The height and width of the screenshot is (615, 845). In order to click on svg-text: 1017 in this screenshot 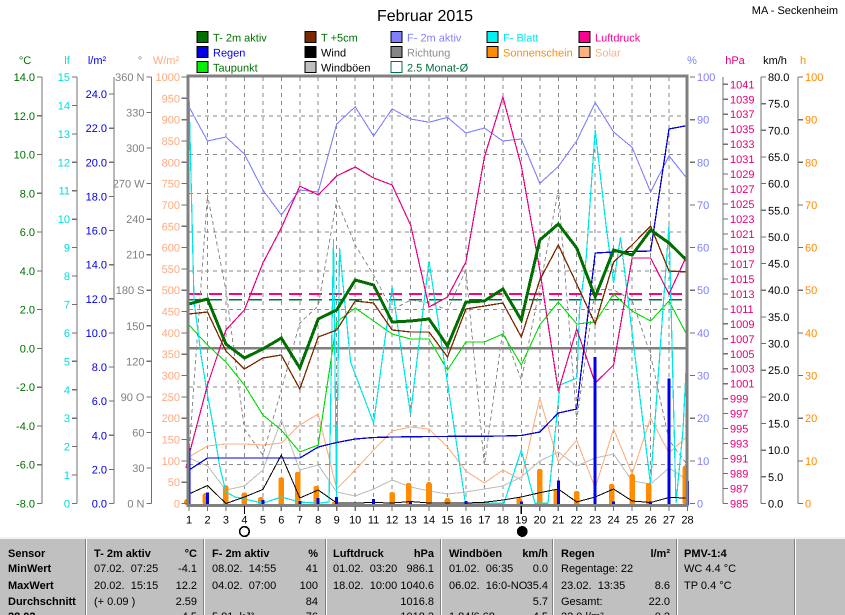, I will do `click(742, 265)`.